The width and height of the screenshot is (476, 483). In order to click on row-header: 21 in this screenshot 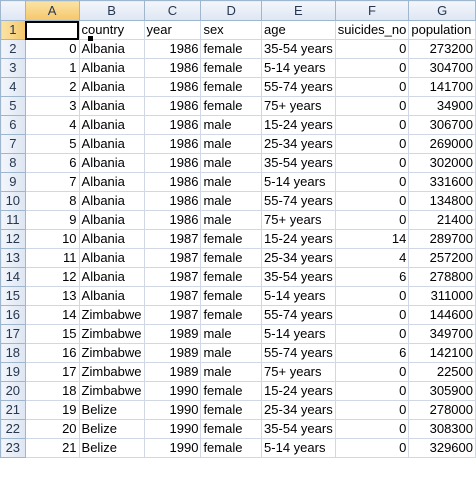, I will do `click(13, 410)`.